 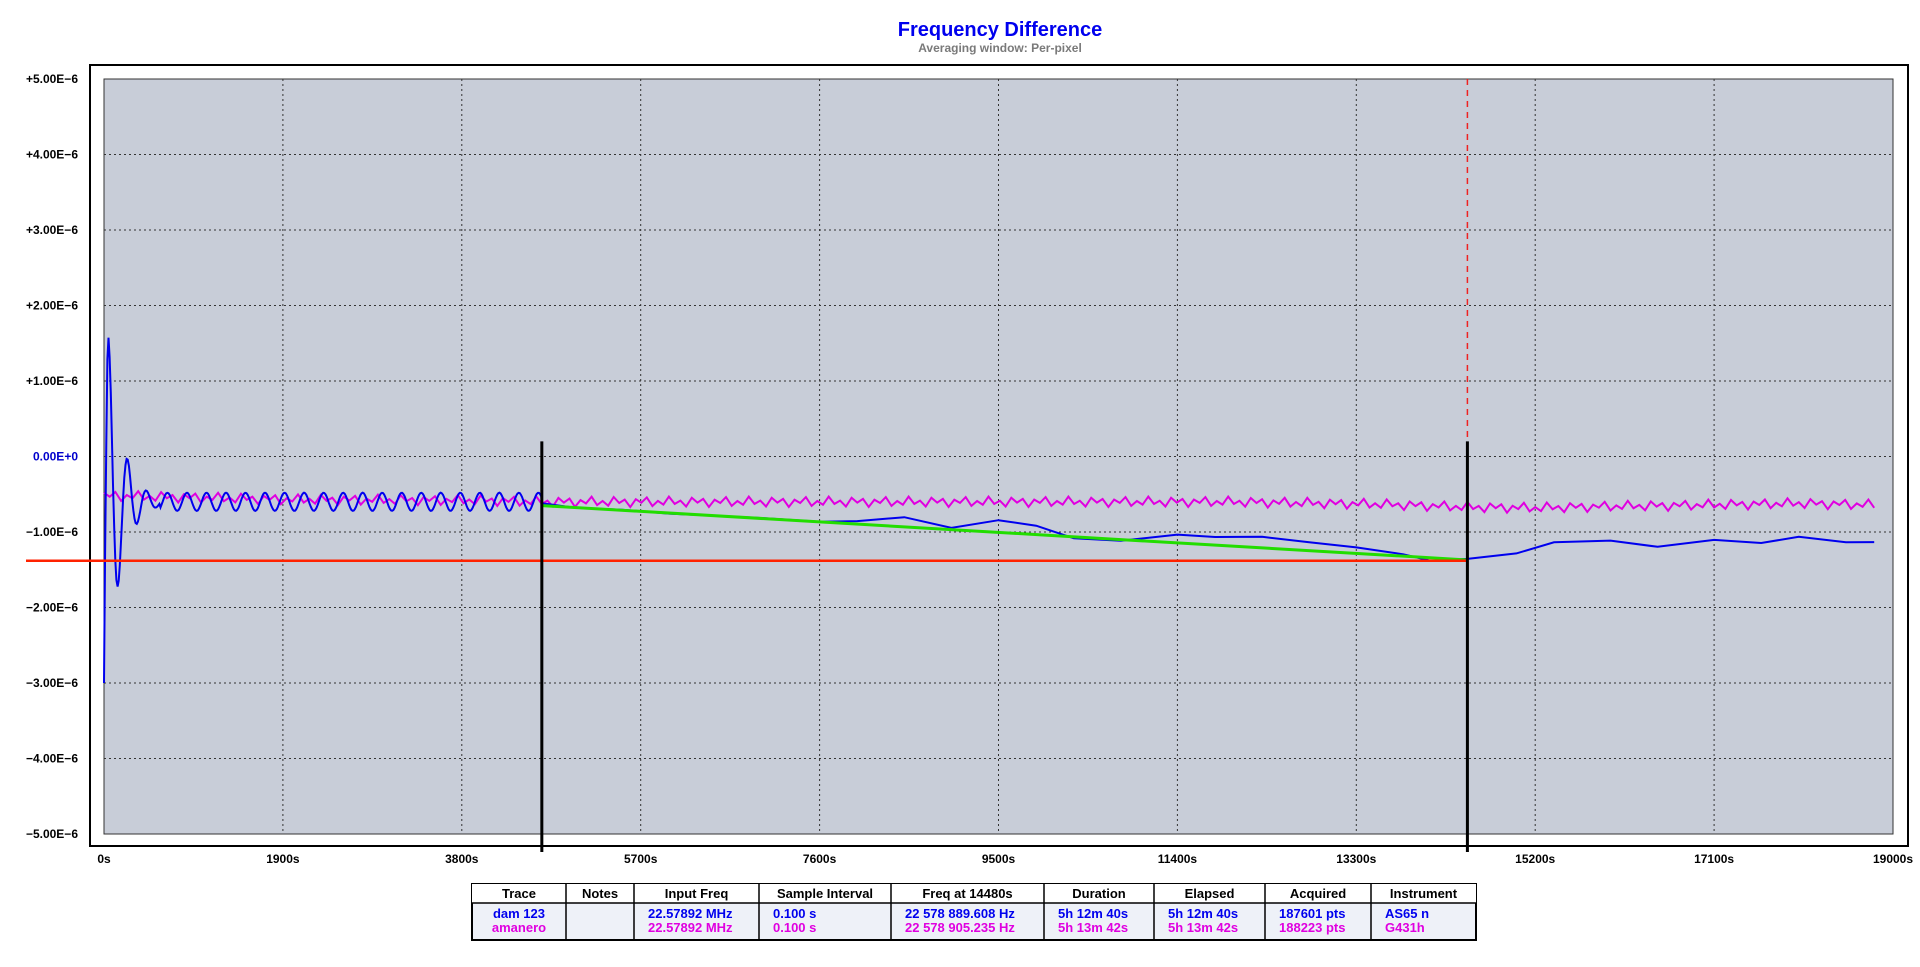 What do you see at coordinates (1312, 927) in the screenshot?
I see `table-cell-acquired: 188223 pts` at bounding box center [1312, 927].